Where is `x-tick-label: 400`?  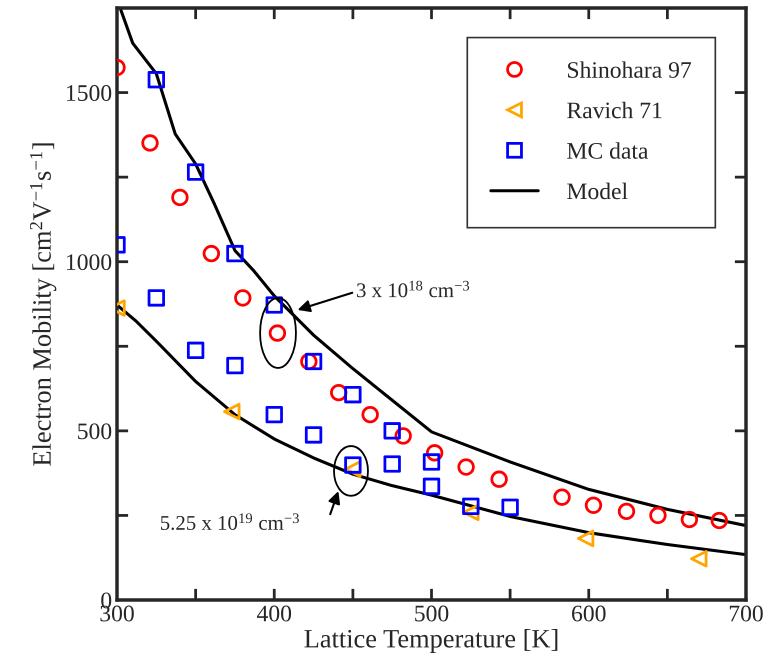 x-tick-label: 400 is located at coordinates (274, 614).